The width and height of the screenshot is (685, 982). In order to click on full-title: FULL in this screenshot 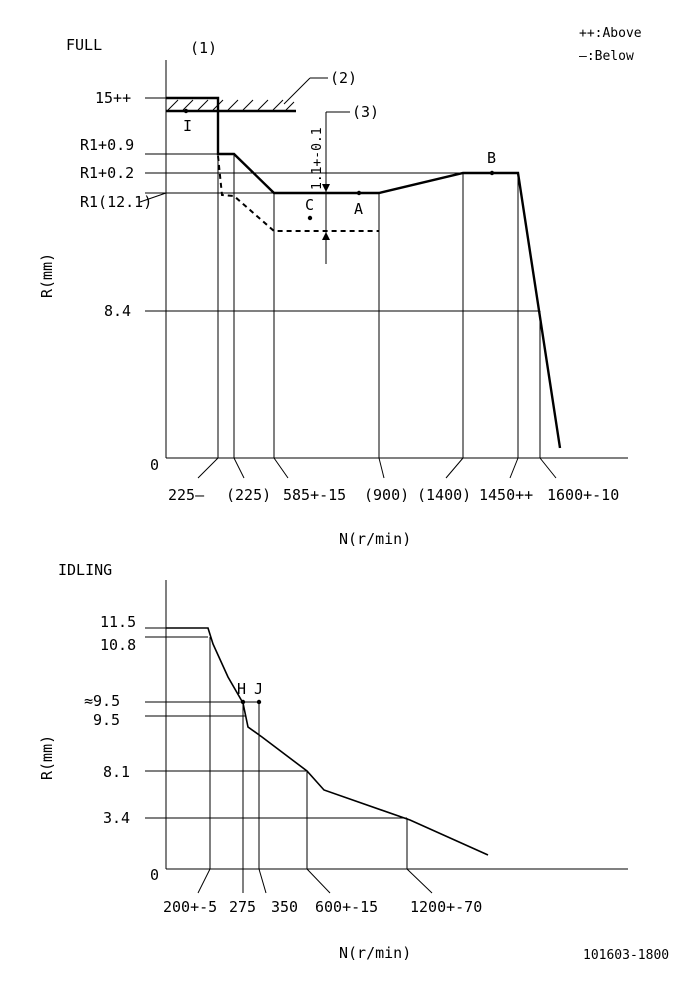, I will do `click(84, 45)`.